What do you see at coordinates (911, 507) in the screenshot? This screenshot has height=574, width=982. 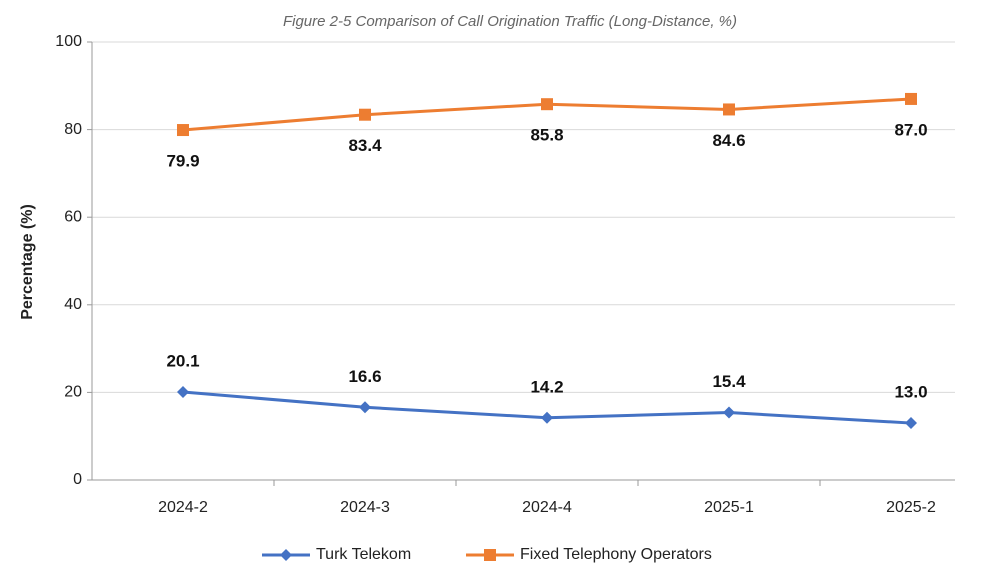 I see `x-tick-label: 2025-2` at bounding box center [911, 507].